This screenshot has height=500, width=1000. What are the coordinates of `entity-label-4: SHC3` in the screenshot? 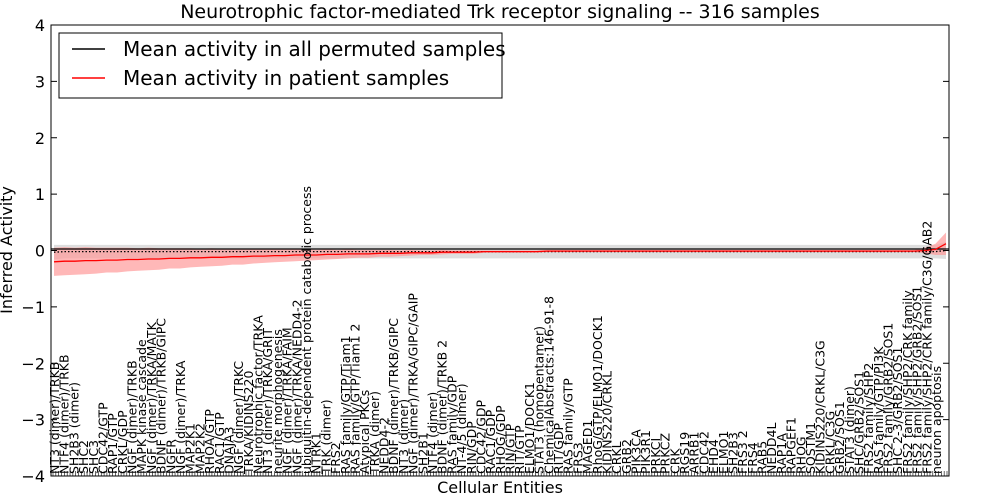 It's located at (93, 457).